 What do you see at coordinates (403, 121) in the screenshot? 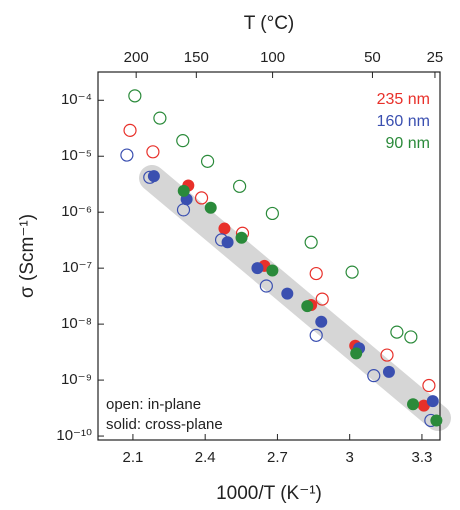
I see `legend-label: 160 nm` at bounding box center [403, 121].